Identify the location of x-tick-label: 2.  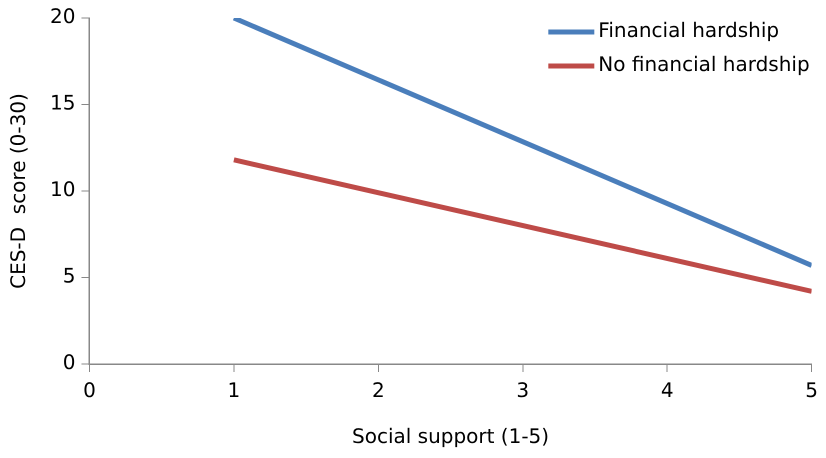
(378, 390).